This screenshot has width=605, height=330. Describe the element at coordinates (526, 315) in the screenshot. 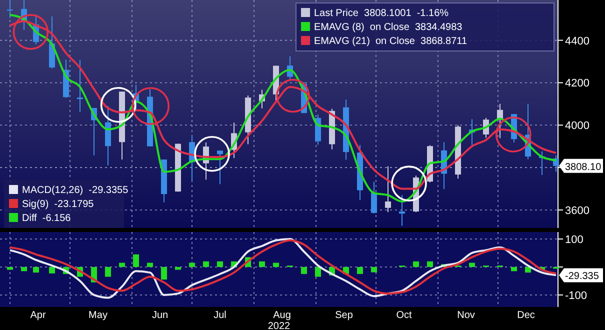

I see `x-tick-label: Dec` at that location.